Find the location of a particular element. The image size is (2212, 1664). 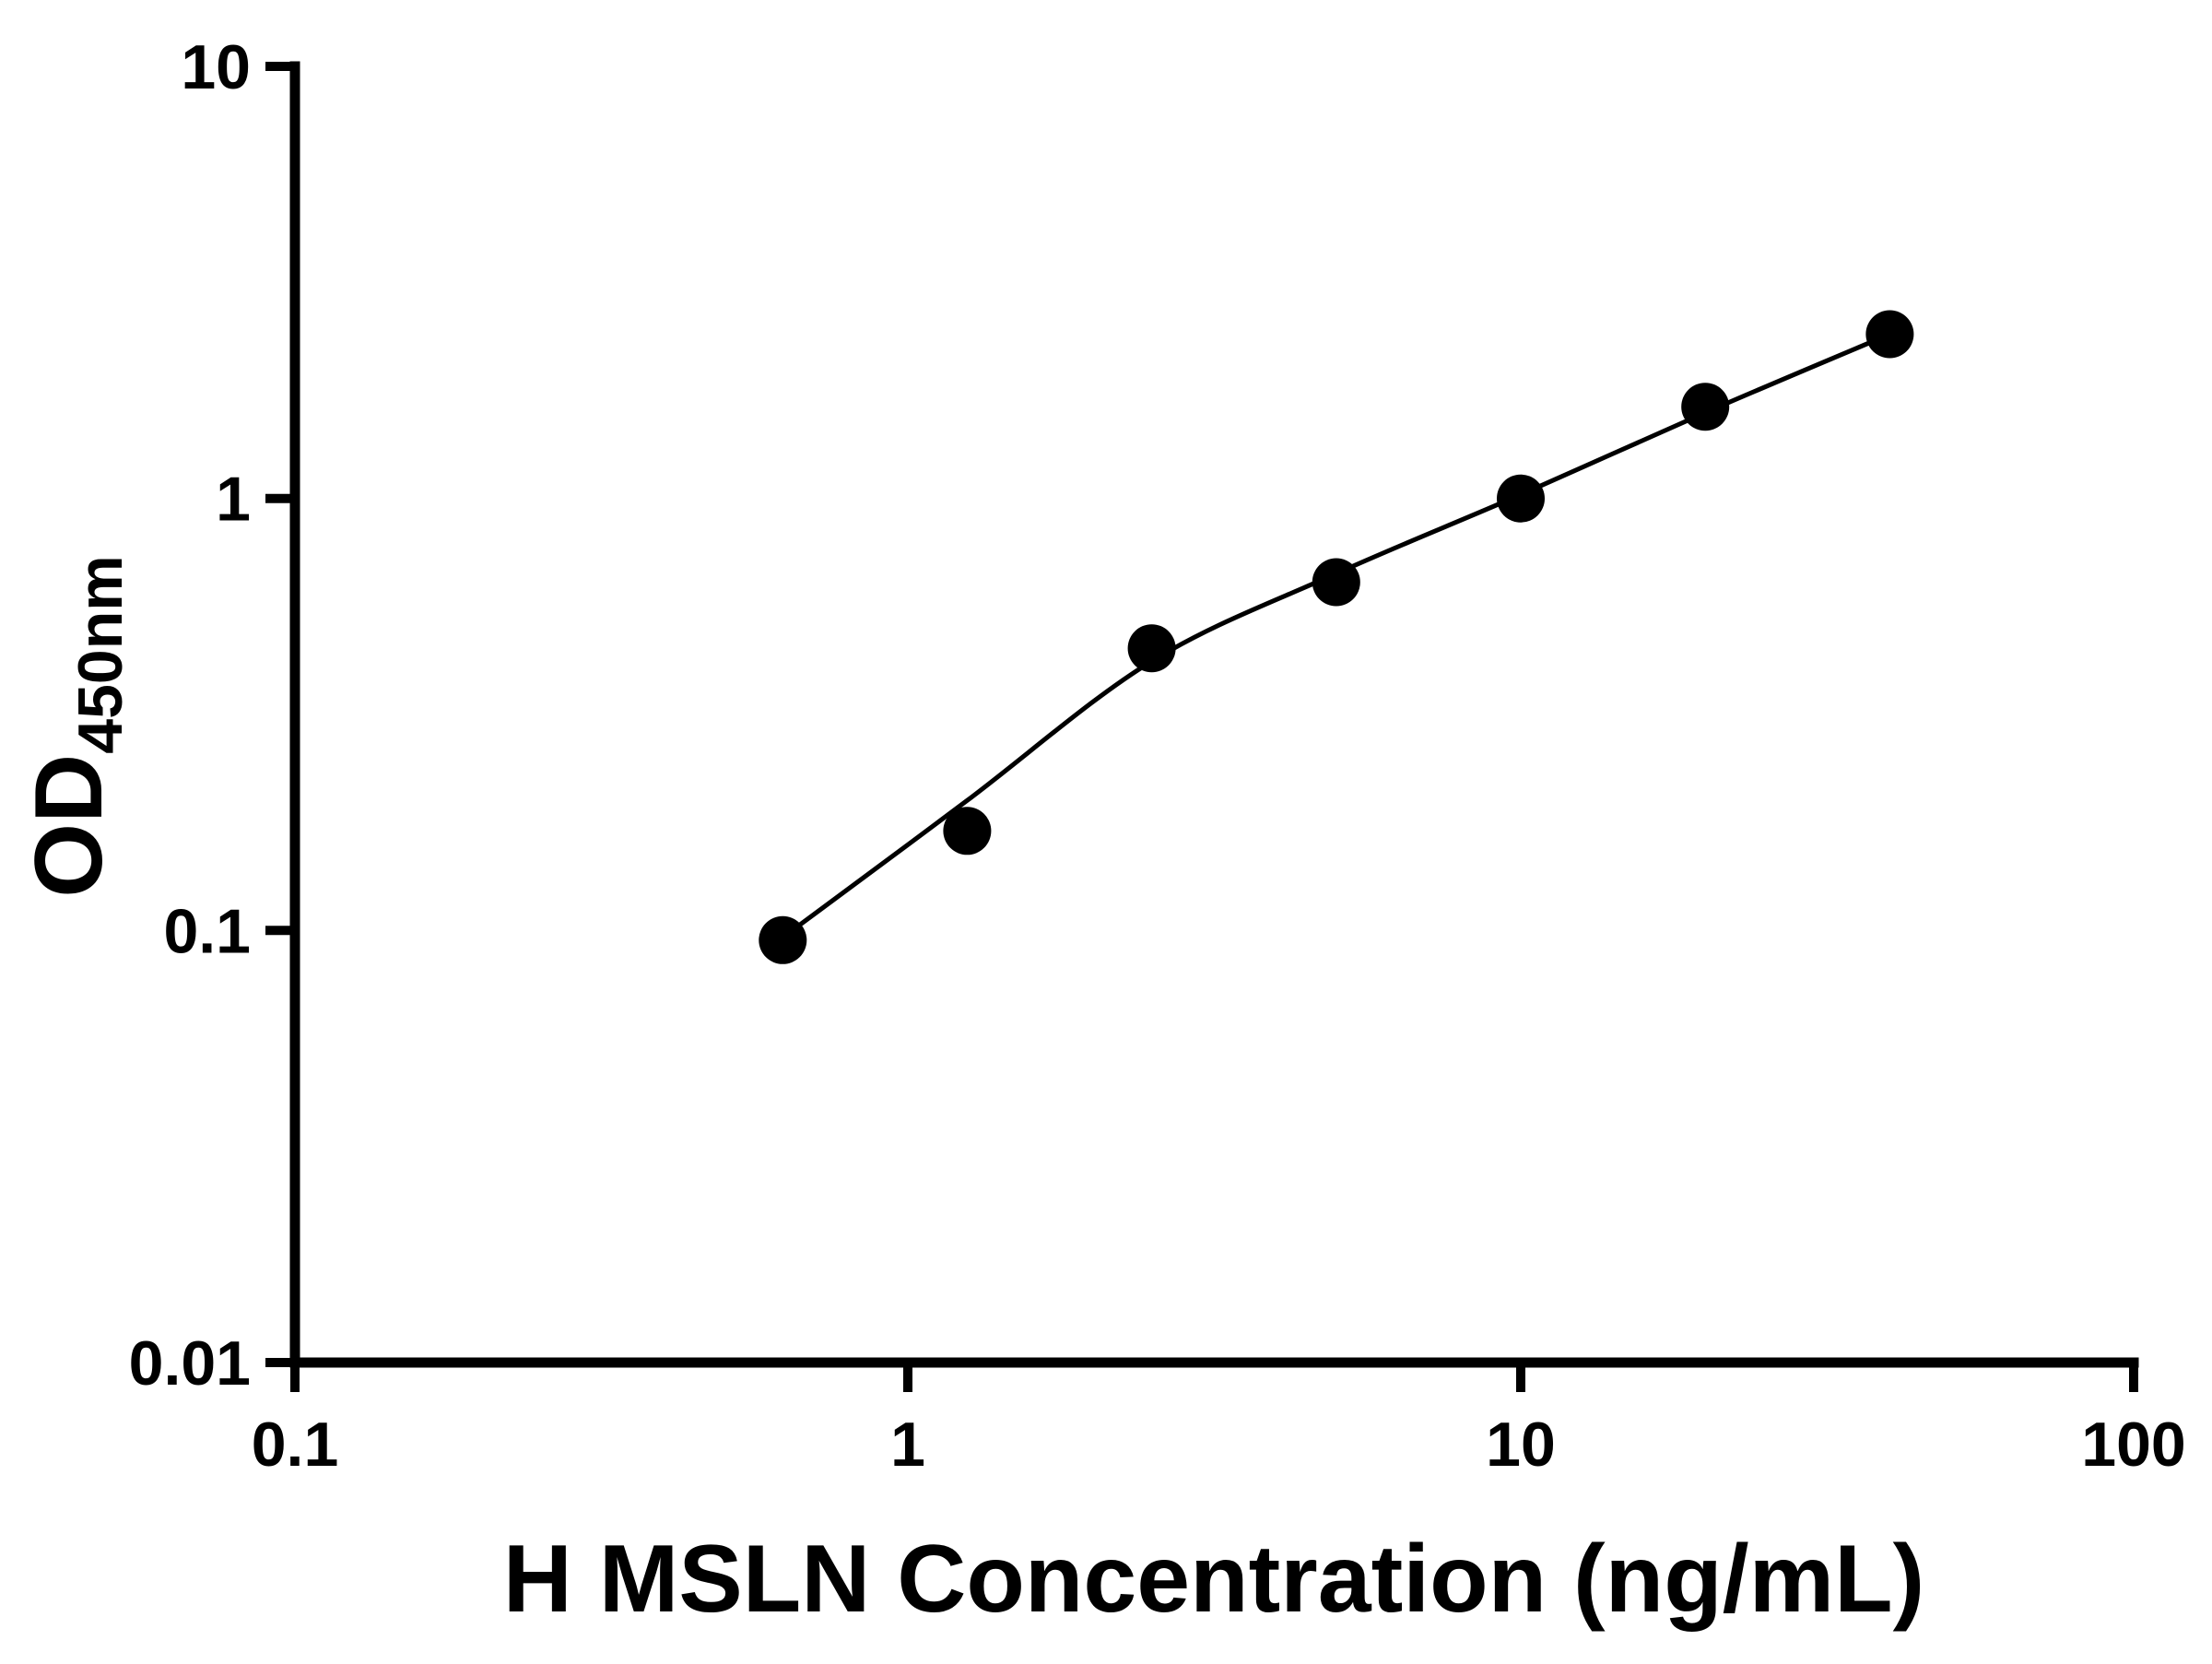

x-tick-label: 10 is located at coordinates (1521, 1445).